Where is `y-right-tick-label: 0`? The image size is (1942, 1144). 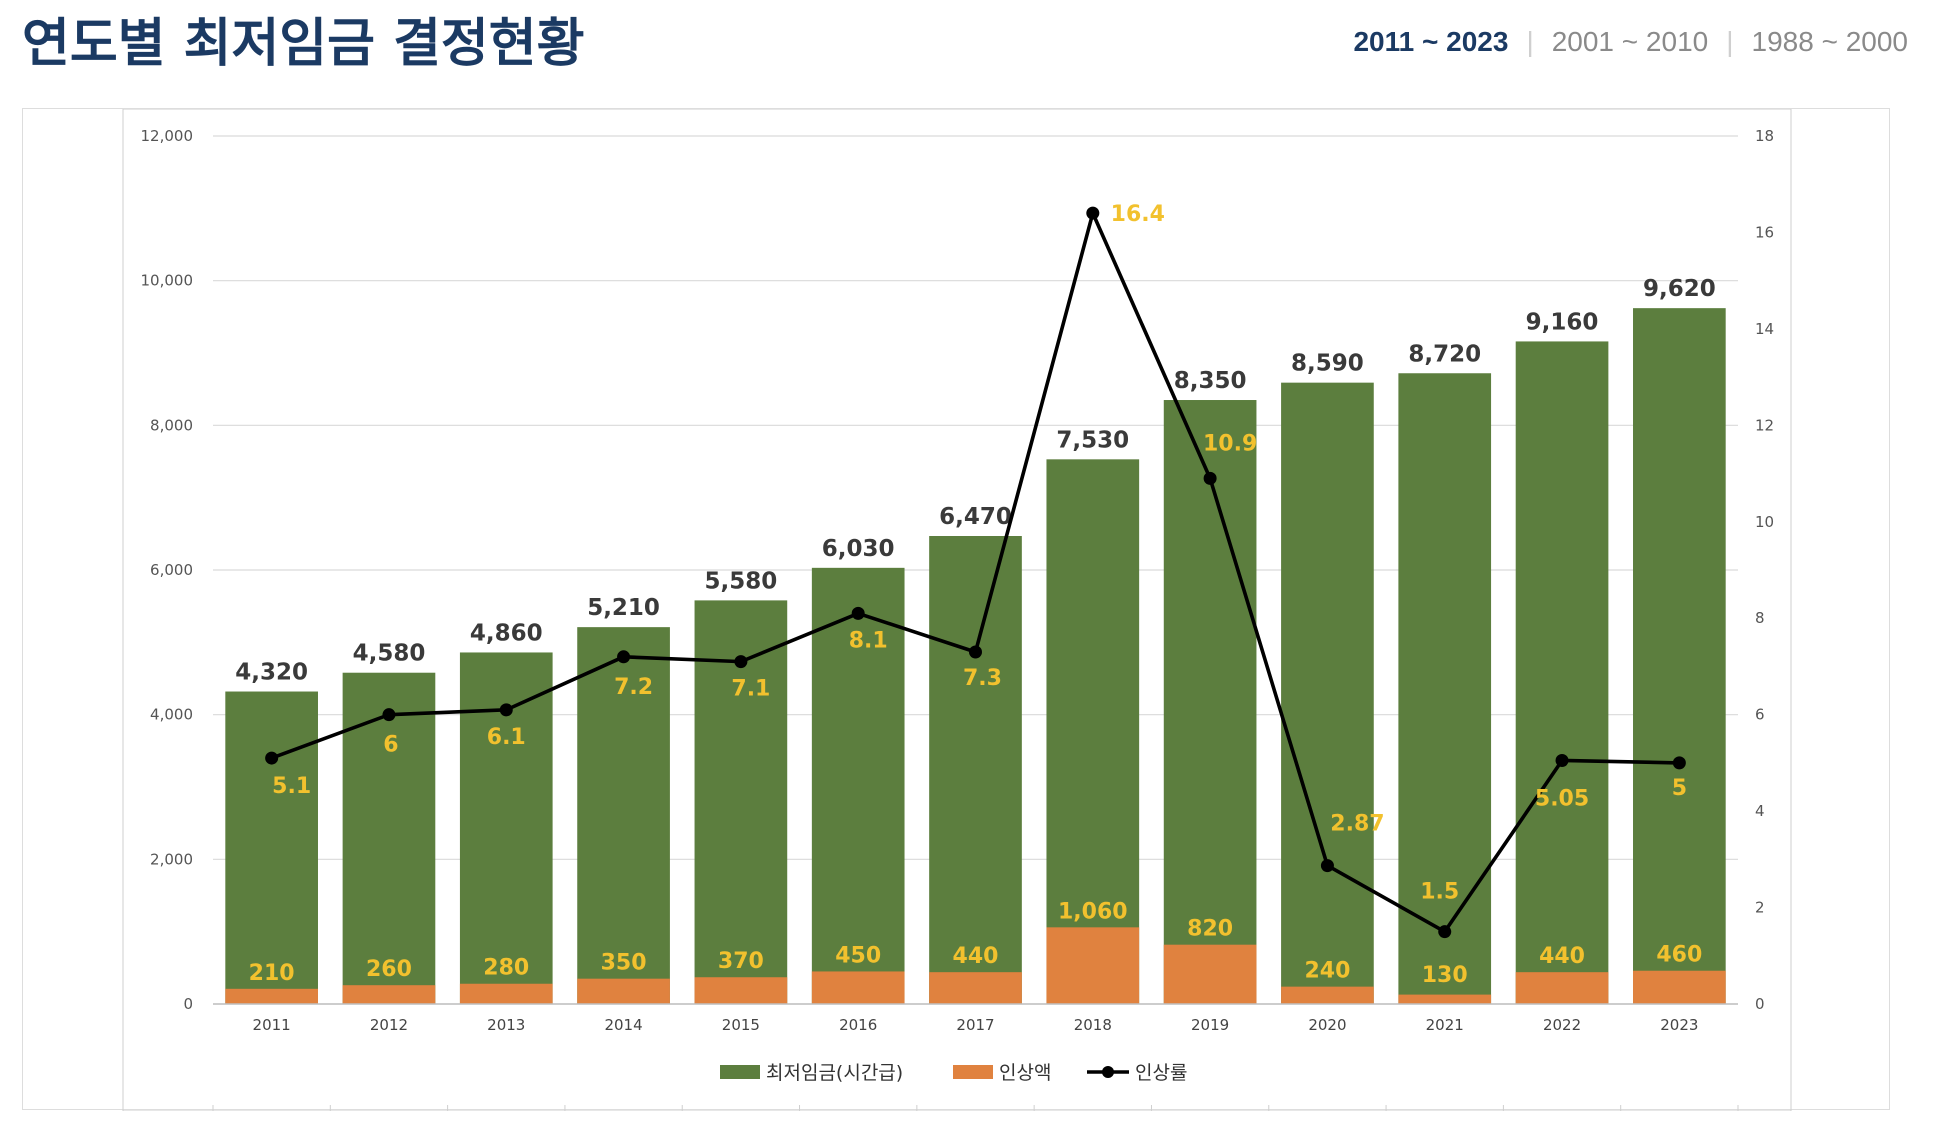 y-right-tick-label: 0 is located at coordinates (1760, 1004).